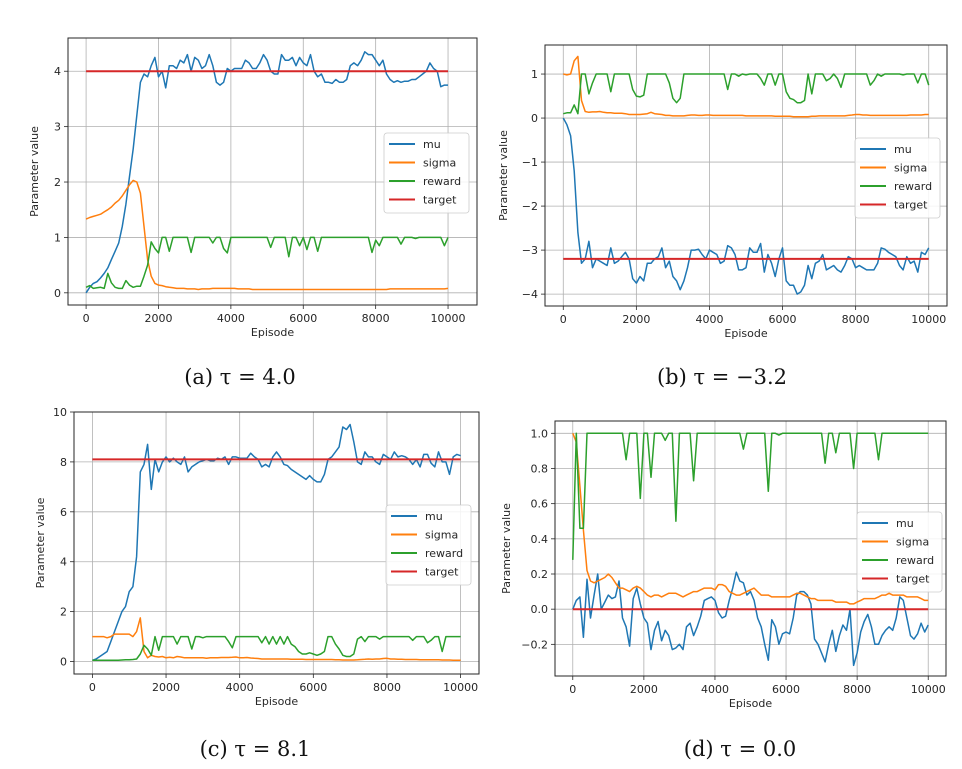 This screenshot has height=769, width=962. What do you see at coordinates (540, 609) in the screenshot?
I see `y-tick-label: 0.0` at bounding box center [540, 609].